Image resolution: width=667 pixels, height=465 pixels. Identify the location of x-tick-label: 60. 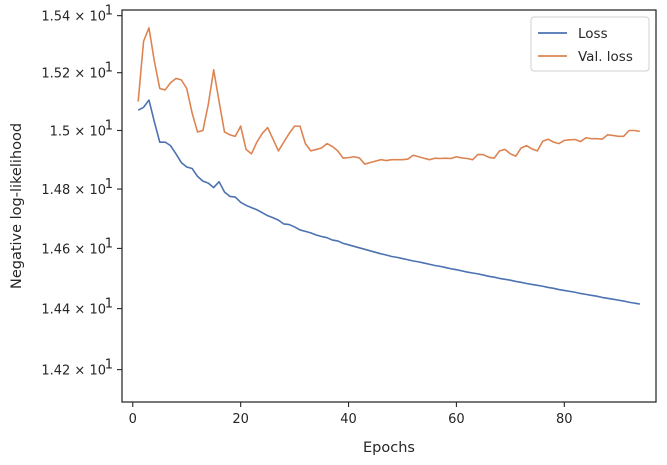
(456, 419).